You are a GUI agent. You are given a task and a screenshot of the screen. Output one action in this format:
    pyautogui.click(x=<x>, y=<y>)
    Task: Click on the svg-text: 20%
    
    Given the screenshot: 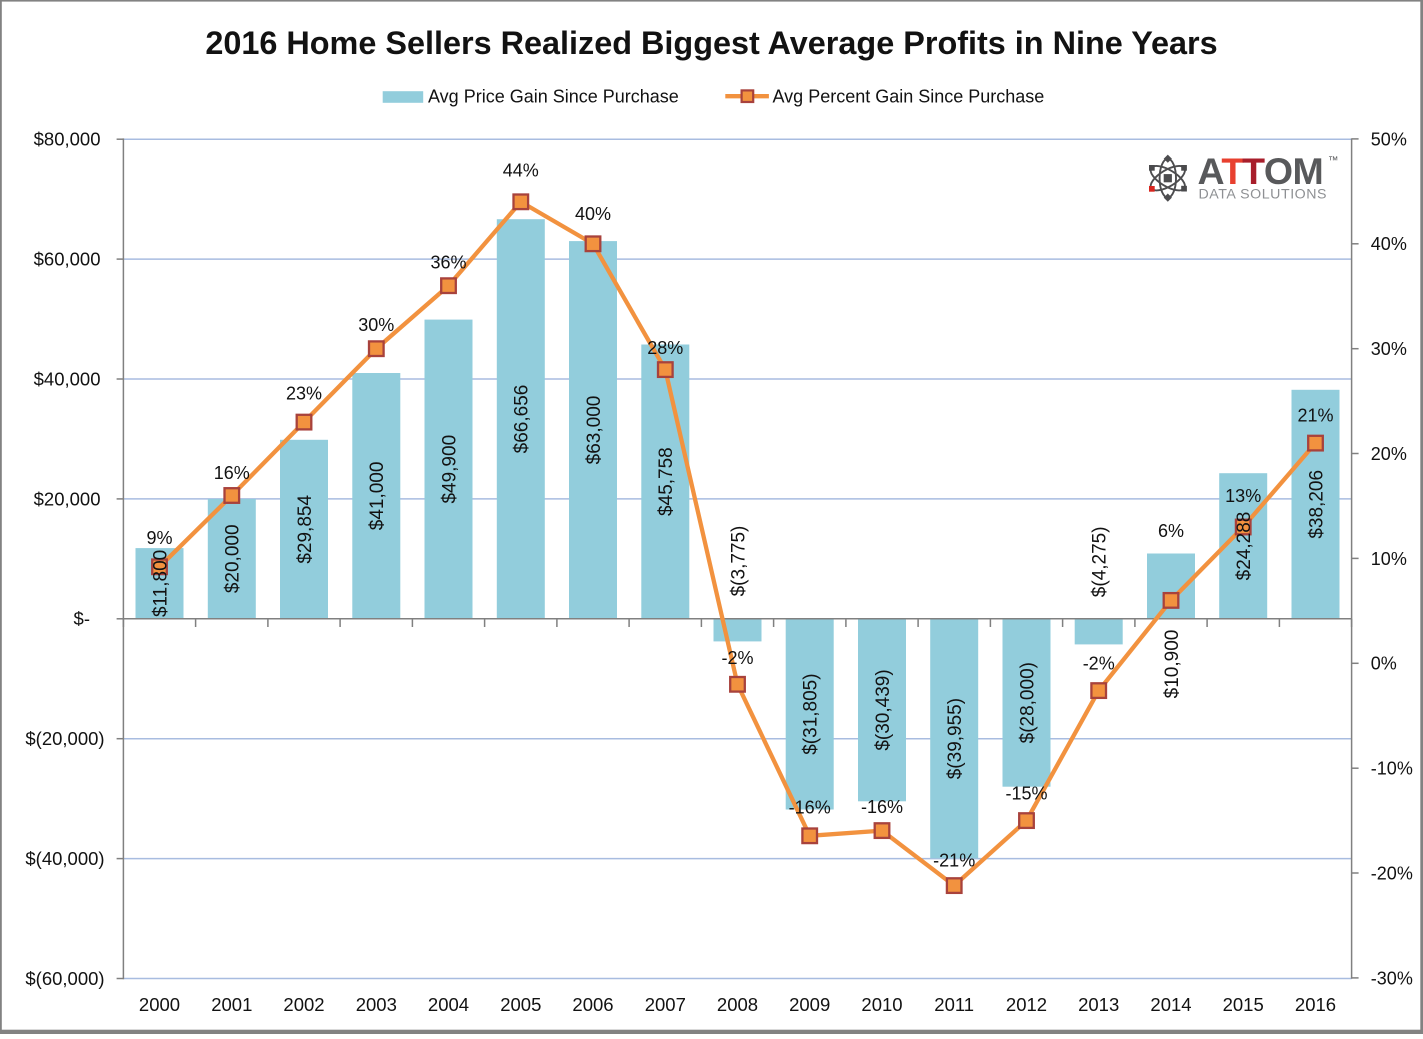 What is the action you would take?
    pyautogui.click(x=1389, y=454)
    